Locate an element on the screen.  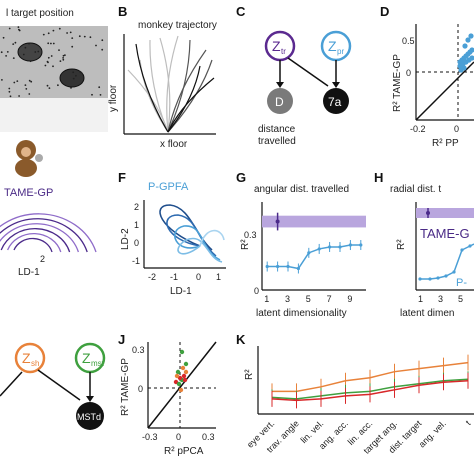
panel-h-points is located at coordinates (445, 262).